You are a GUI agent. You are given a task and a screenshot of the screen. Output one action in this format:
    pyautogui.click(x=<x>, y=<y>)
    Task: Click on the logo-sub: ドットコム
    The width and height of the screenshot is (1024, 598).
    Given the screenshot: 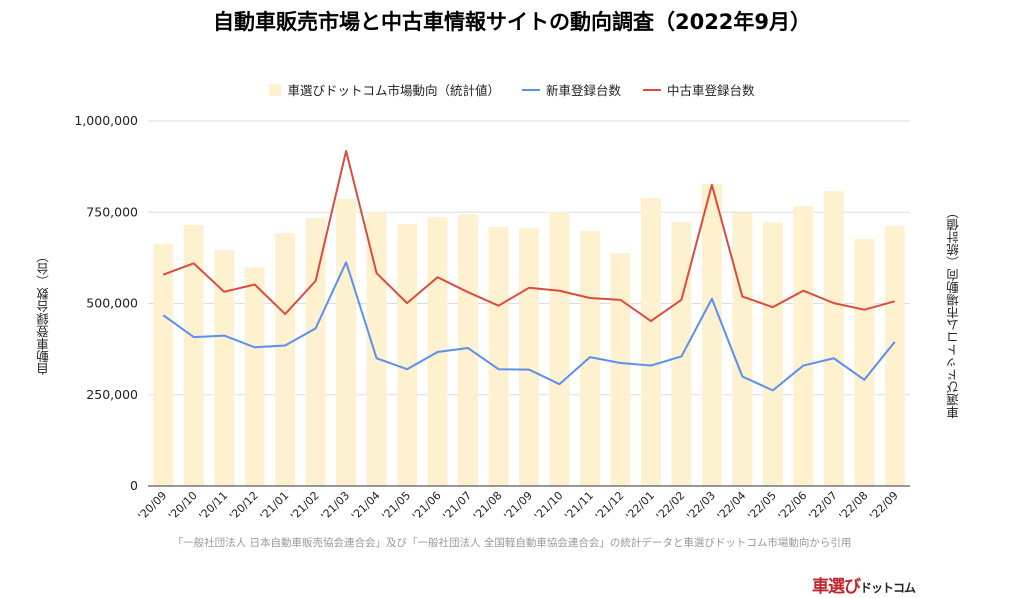 What is the action you would take?
    pyautogui.click(x=888, y=588)
    